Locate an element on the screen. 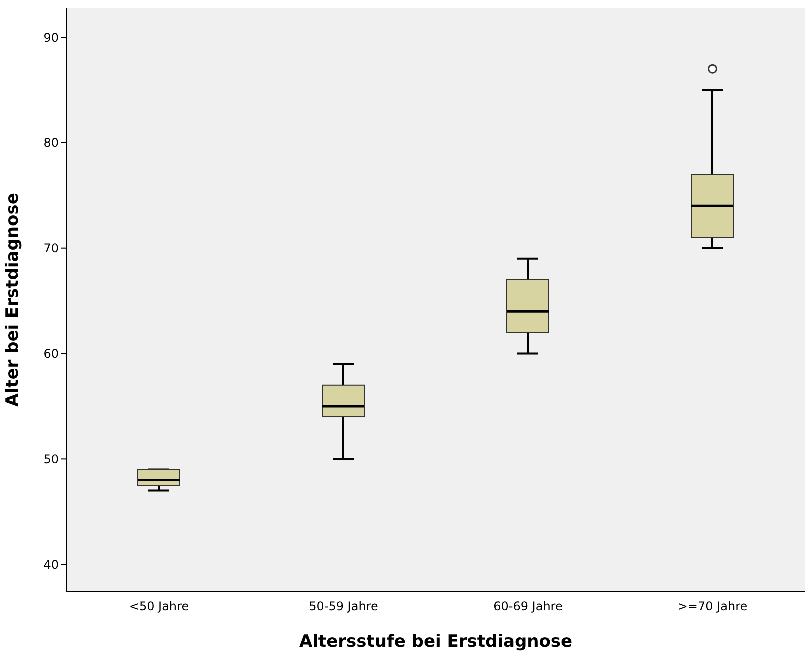 Image resolution: width=807 pixels, height=655 pixels. y-tick-label: 70 is located at coordinates (51, 249).